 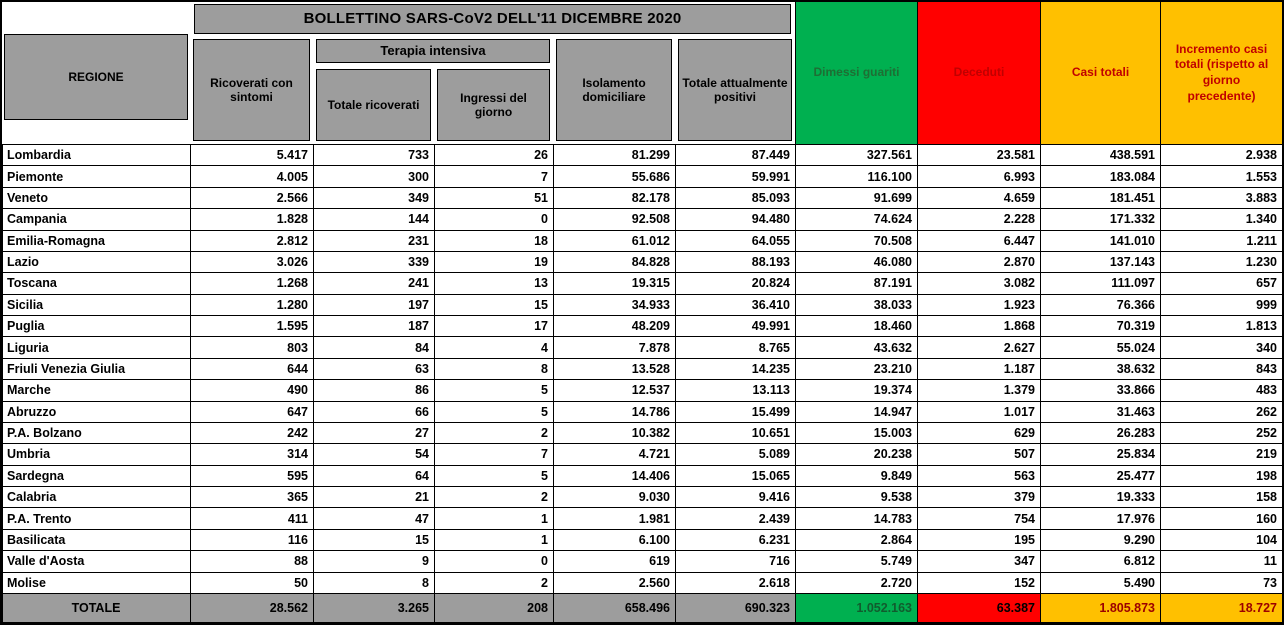 What do you see at coordinates (735, 390) in the screenshot?
I see `value-cell: 13.113` at bounding box center [735, 390].